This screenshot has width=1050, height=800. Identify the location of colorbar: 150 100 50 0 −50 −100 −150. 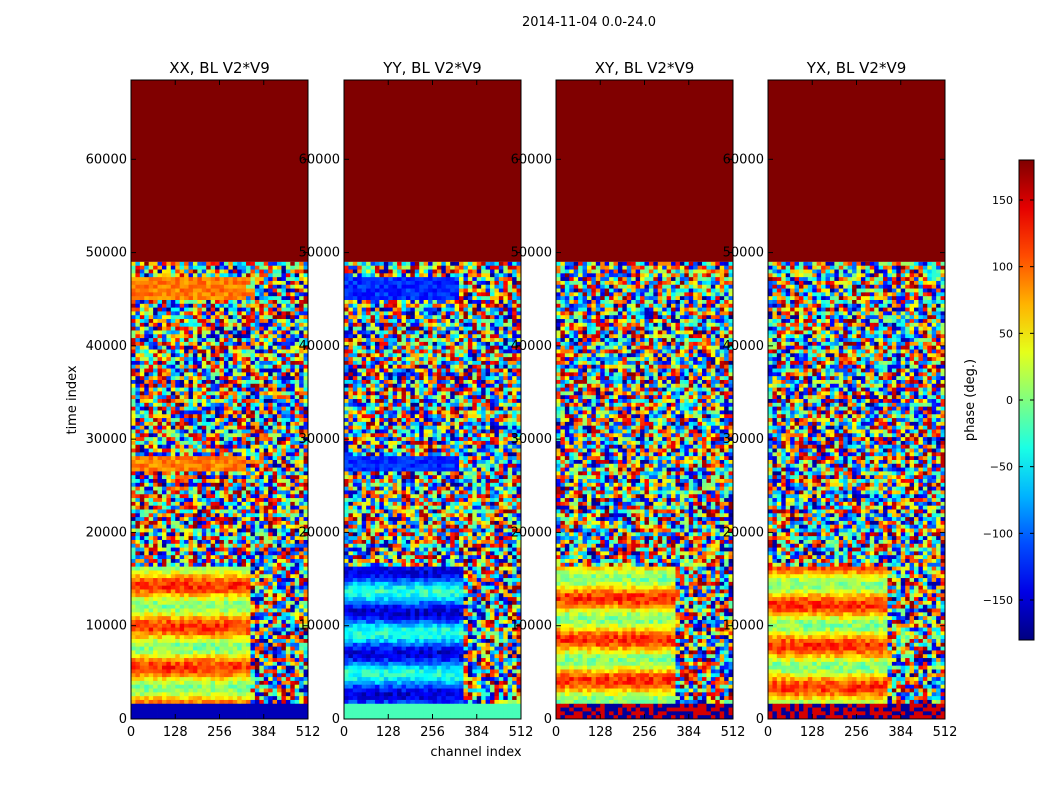
(1009, 400).